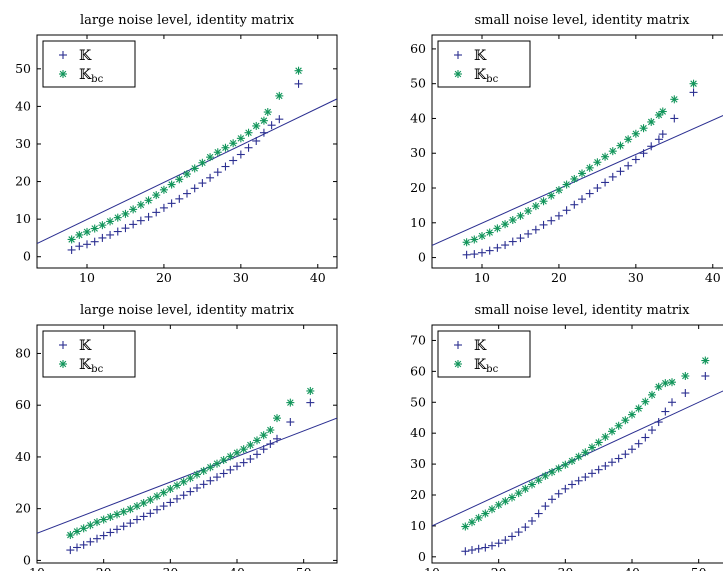  What do you see at coordinates (458, 364) in the screenshot?
I see `legend-marker-kbc-d2` at bounding box center [458, 364].